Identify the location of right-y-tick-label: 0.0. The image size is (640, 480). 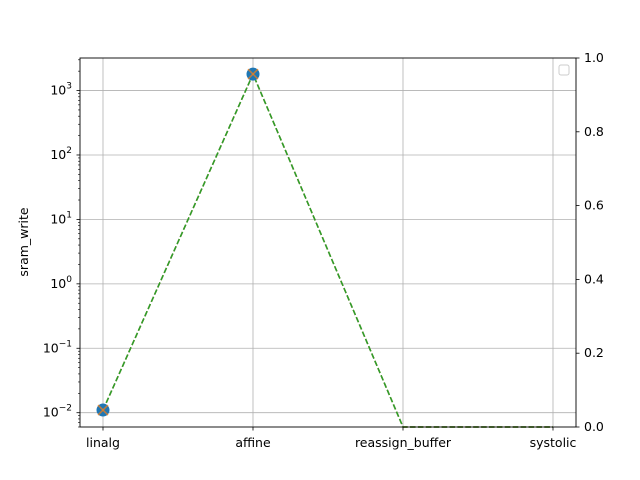
(594, 426).